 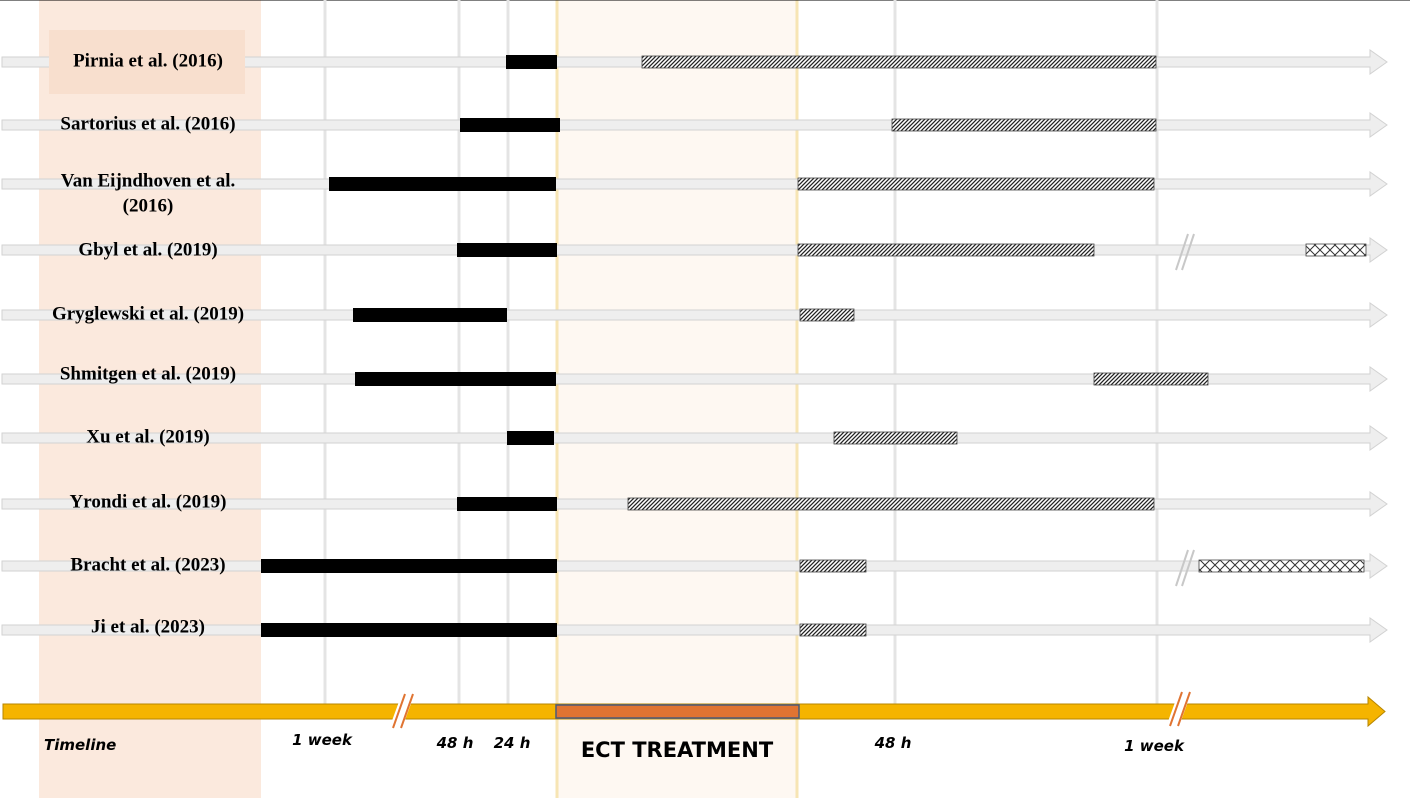 I want to click on ect-treatment-block, so click(x=677, y=711).